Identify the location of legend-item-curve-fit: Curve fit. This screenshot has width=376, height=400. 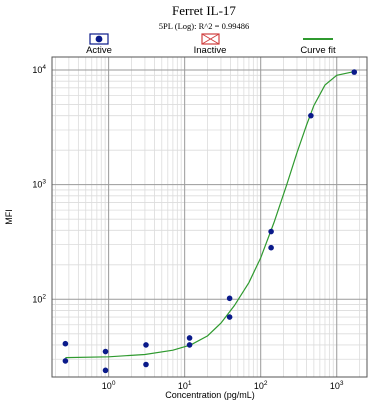
(318, 47).